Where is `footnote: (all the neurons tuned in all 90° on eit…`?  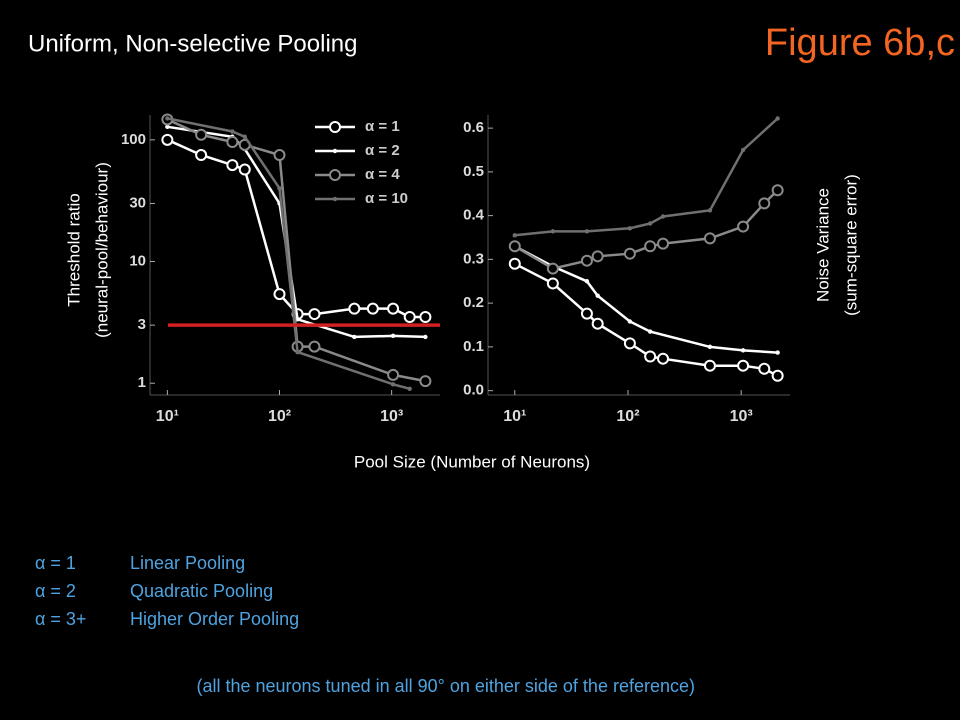
footnote: (all the neurons tuned in all 90° on eit… is located at coordinates (445, 686).